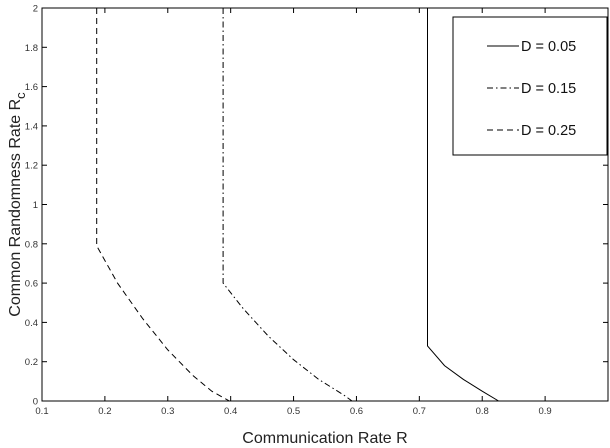 The height and width of the screenshot is (448, 610). I want to click on y-tick-label: 1, so click(35, 205).